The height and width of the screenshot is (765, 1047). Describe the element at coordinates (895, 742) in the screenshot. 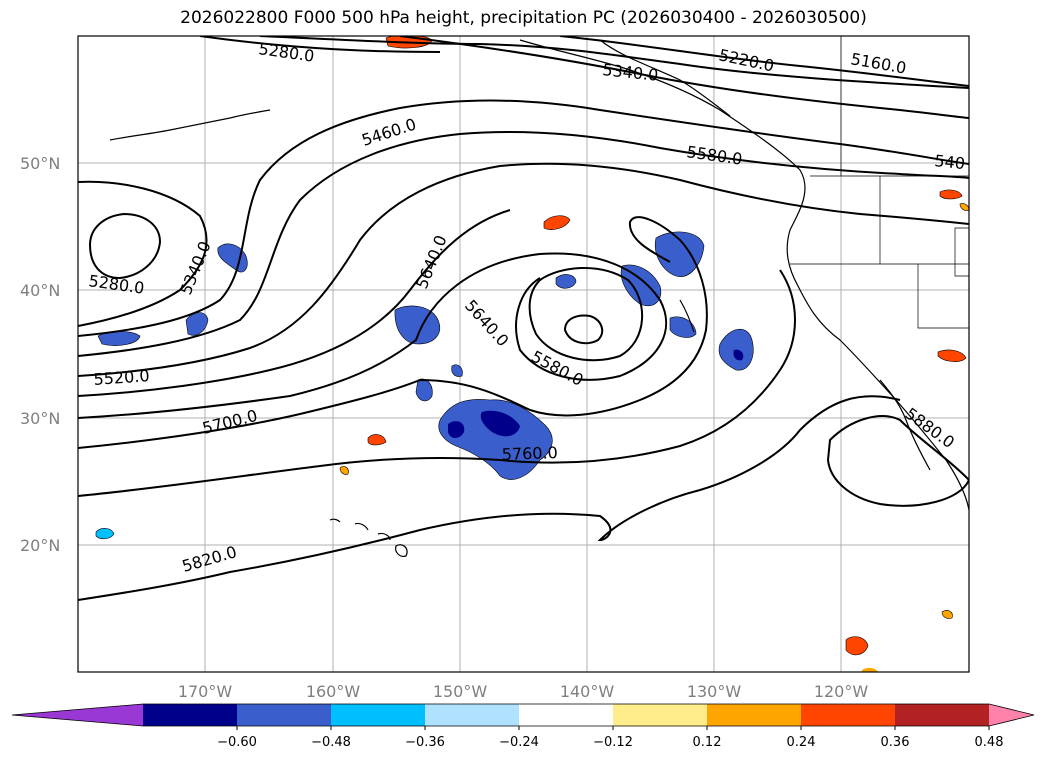

I see `colorbar-tick-label: 0.36` at that location.